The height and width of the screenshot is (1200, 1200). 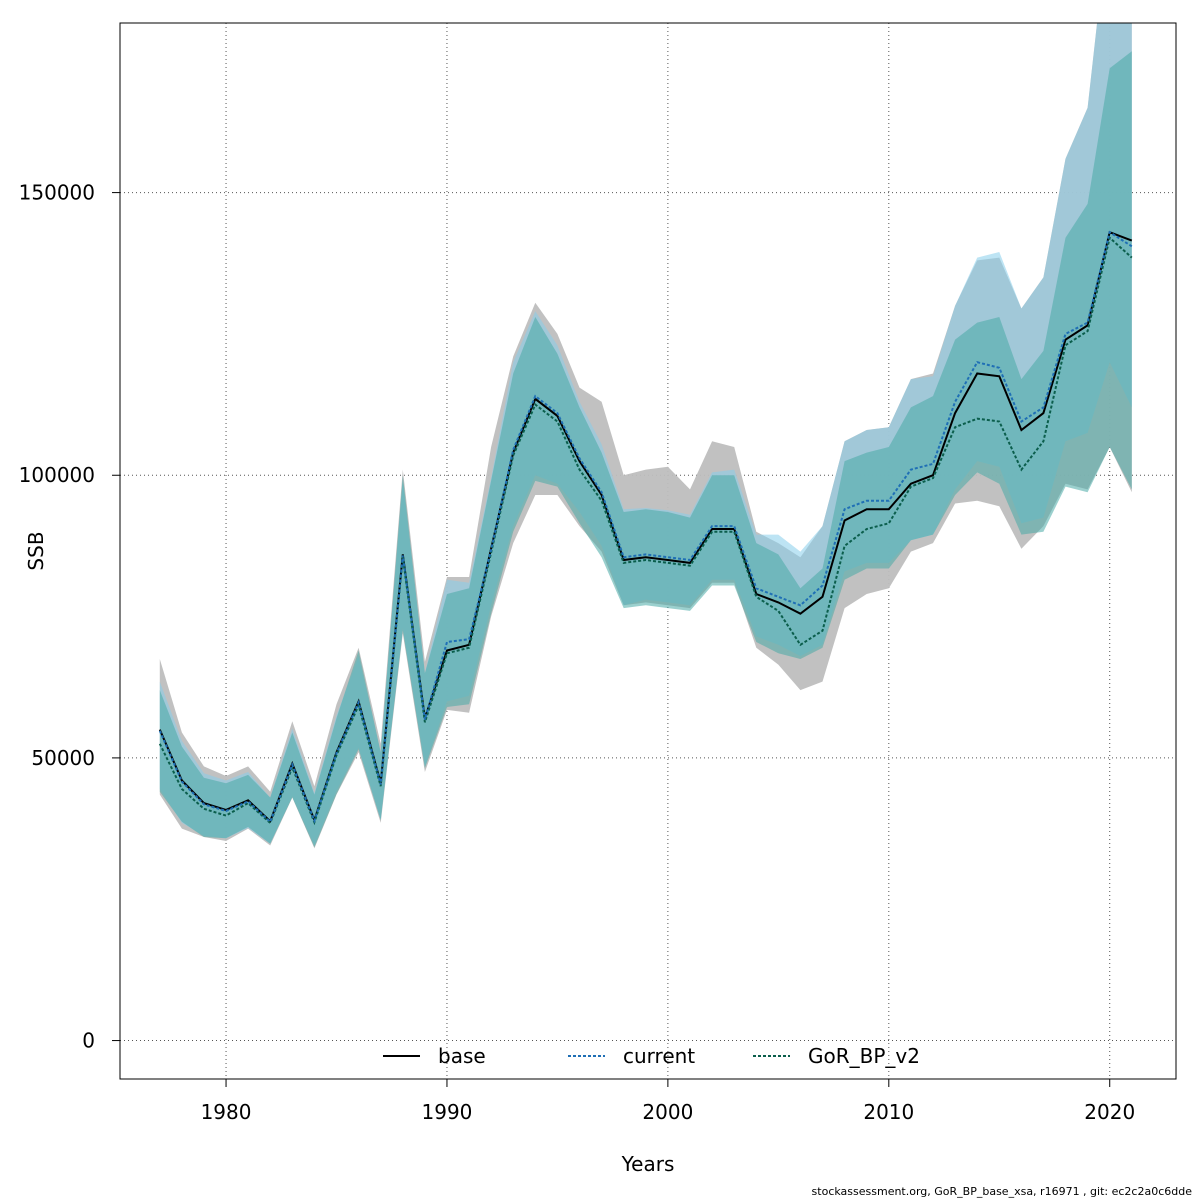 What do you see at coordinates (648, 1164) in the screenshot?
I see `x-axis-title: Years` at bounding box center [648, 1164].